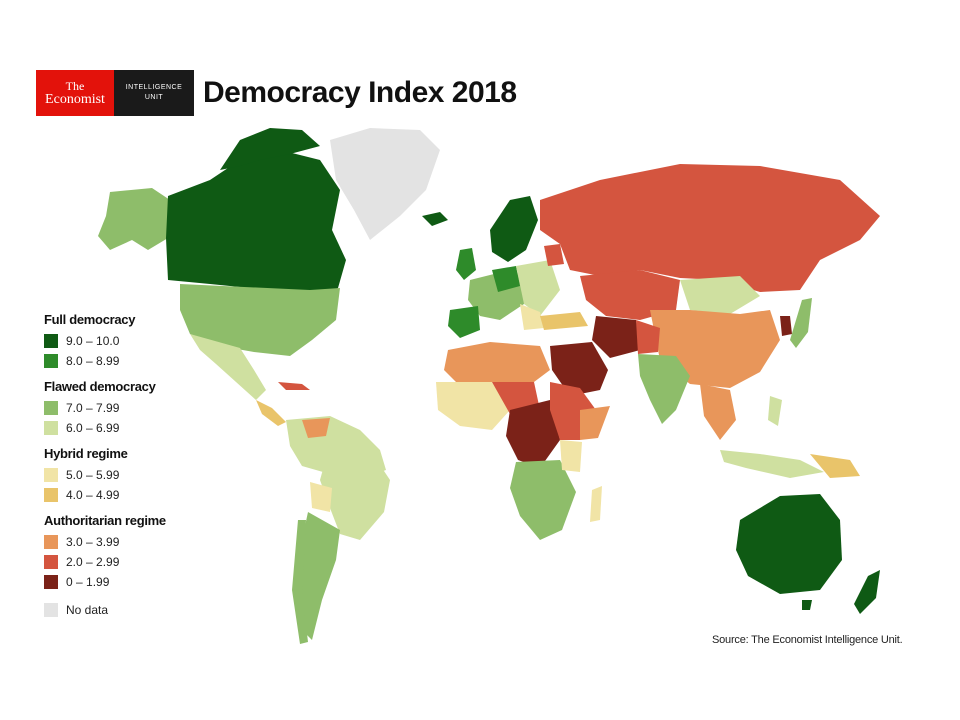  I want to click on region-bolivia, so click(321, 497).